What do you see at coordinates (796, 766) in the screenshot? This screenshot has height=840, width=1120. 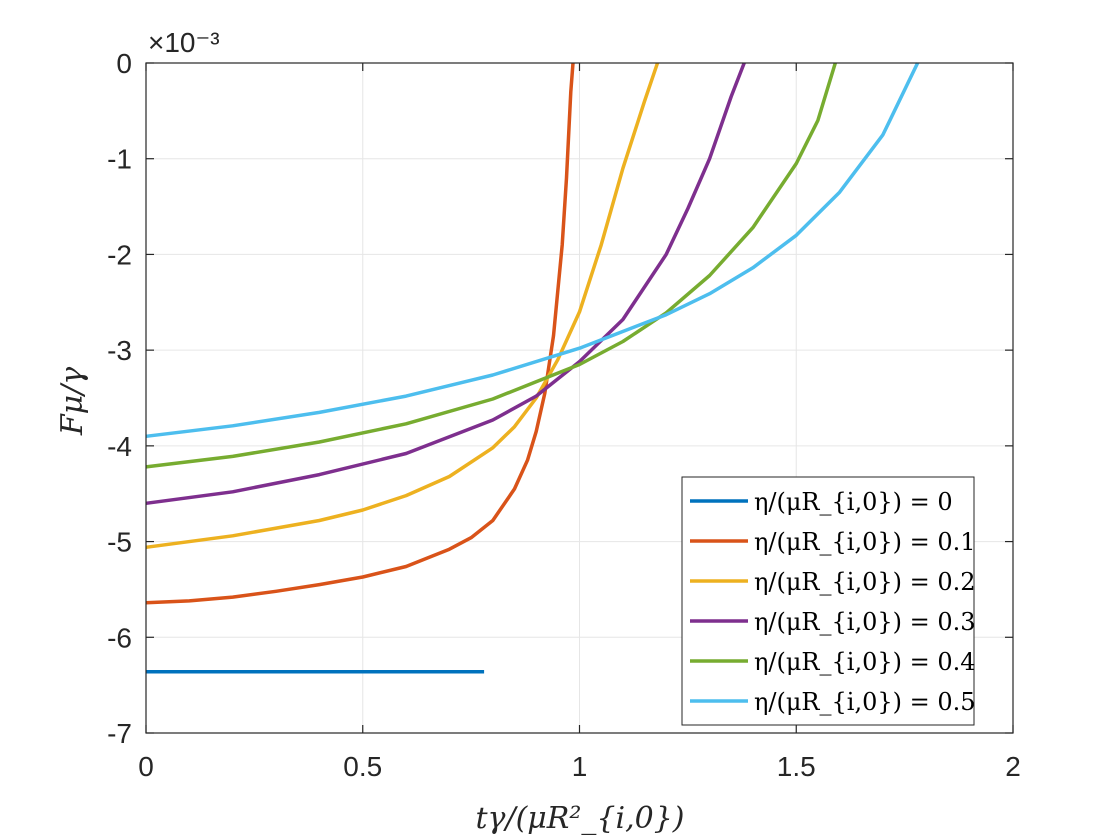 I see `x-tick-label: 1.5` at bounding box center [796, 766].